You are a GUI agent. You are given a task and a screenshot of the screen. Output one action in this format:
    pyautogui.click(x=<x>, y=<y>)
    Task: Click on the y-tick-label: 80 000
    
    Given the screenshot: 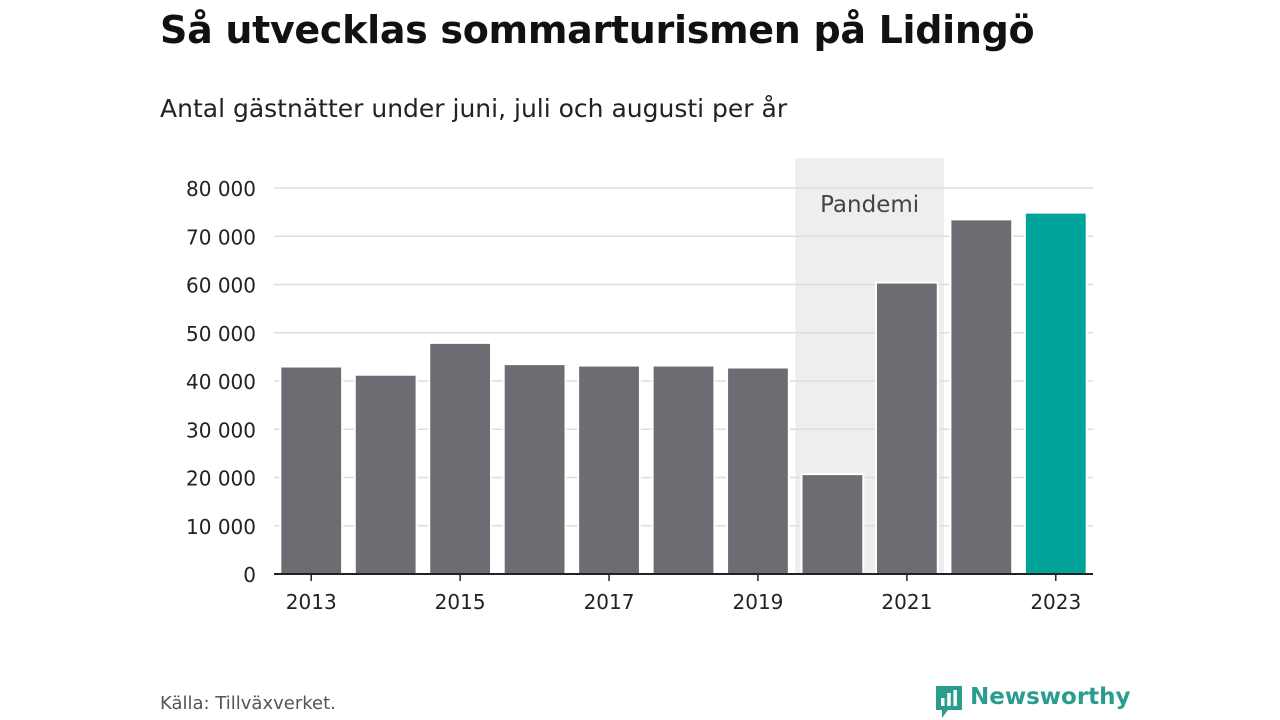 What is the action you would take?
    pyautogui.click(x=221, y=189)
    